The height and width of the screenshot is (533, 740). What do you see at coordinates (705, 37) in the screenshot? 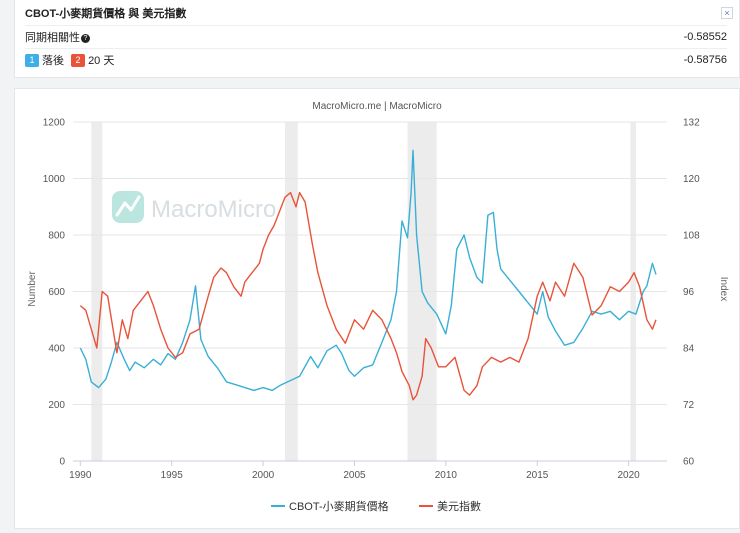
I see `correlation-value: -0.58552` at bounding box center [705, 37].